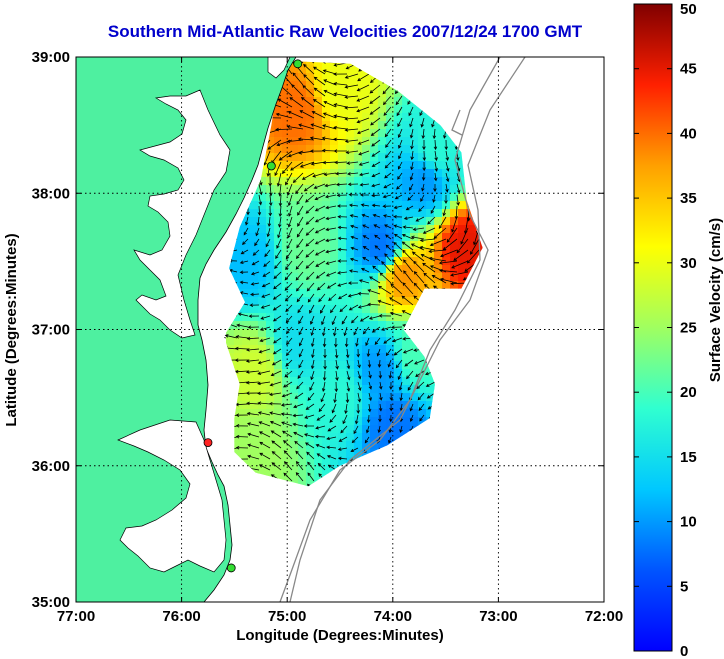 The image size is (724, 659). What do you see at coordinates (298, 64) in the screenshot?
I see `radar-site-marker` at bounding box center [298, 64].